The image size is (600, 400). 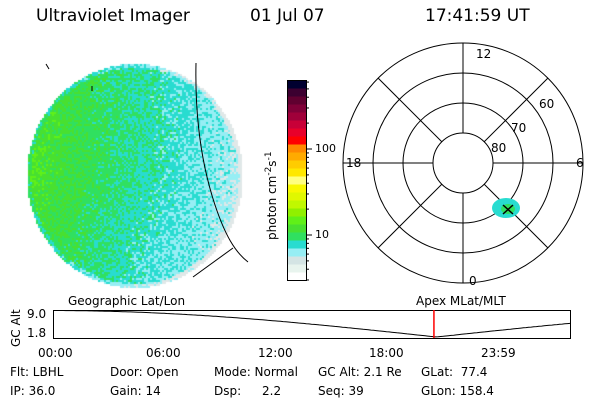 What do you see at coordinates (127, 301) in the screenshot?
I see `alt-left-title: Geographic Lat/Lon` at bounding box center [127, 301].